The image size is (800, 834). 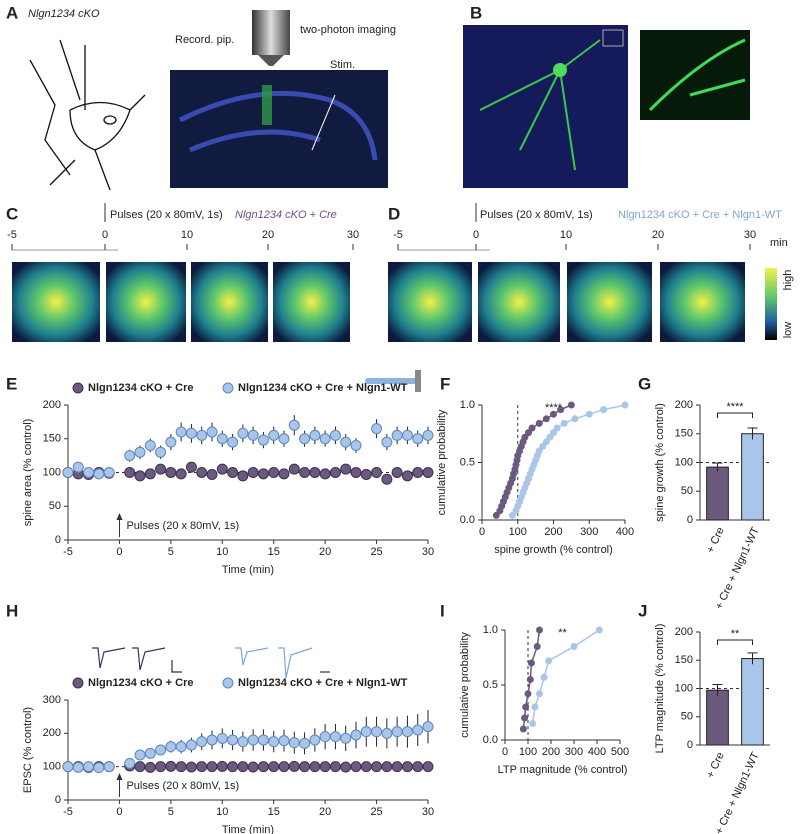 I want to click on y-tick-label: 1.0, so click(x=467, y=405).